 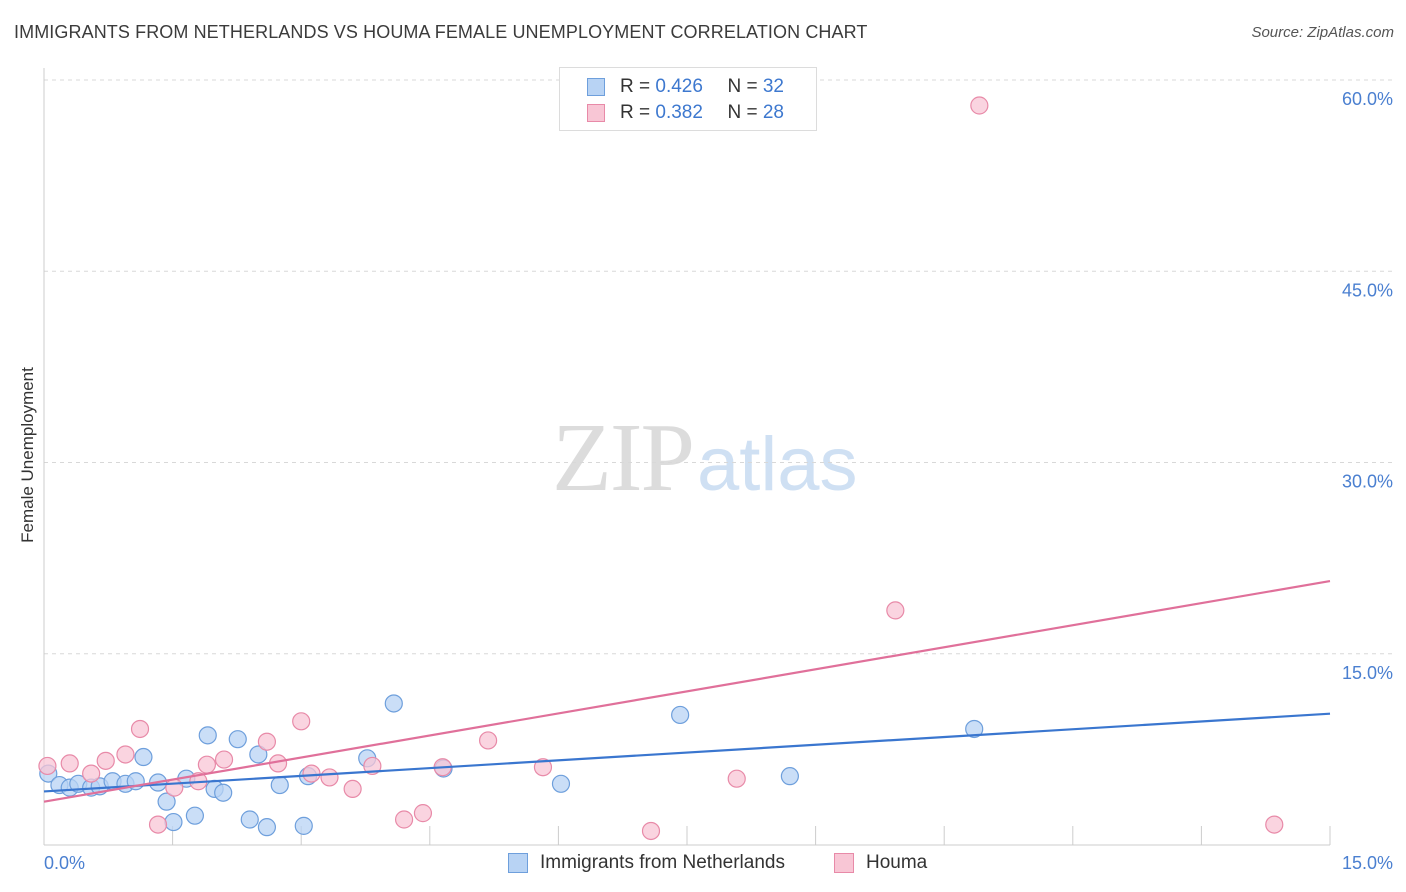 What do you see at coordinates (1367, 673) in the screenshot?
I see `y-tick-label: 15.0%` at bounding box center [1367, 673].